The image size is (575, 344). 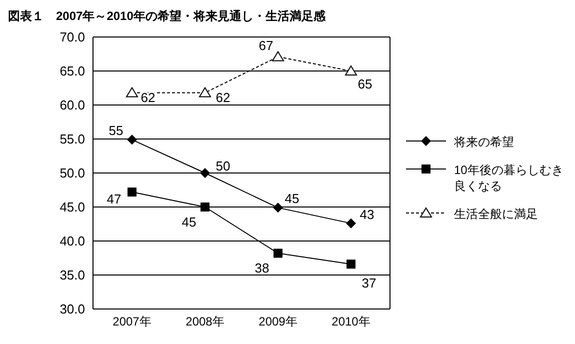 I want to click on data-label: 50, so click(x=223, y=166).